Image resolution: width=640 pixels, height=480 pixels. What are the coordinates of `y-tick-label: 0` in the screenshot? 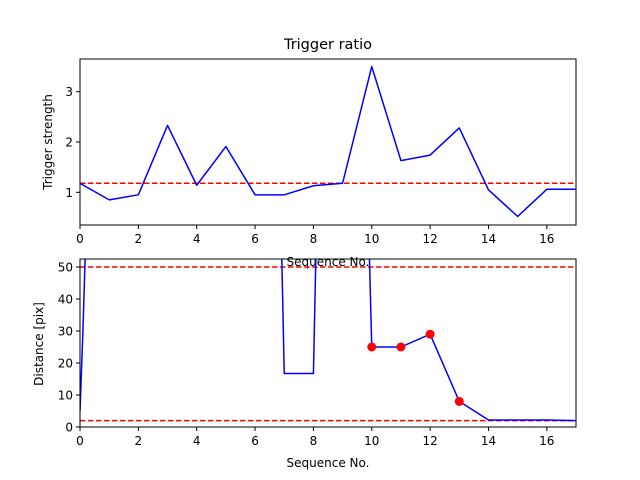 It's located at (69, 428).